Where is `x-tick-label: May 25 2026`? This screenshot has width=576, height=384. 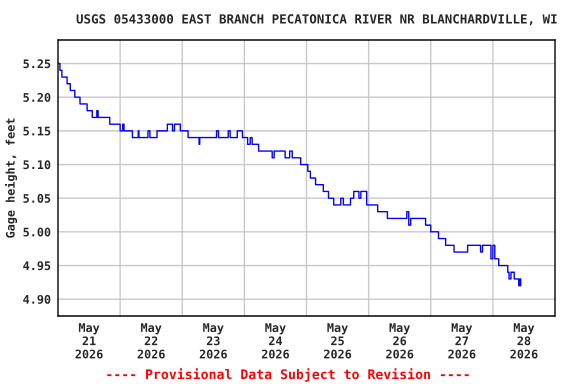 x-tick-label: May 25 2026 is located at coordinates (338, 341).